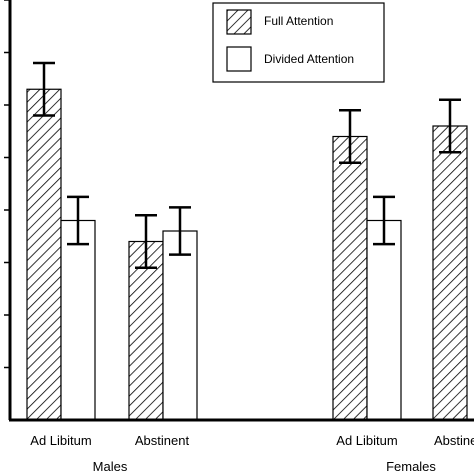 The height and width of the screenshot is (474, 474). Describe the element at coordinates (309, 59) in the screenshot. I see `legend-label-divided-attention: Divided Attention` at that location.